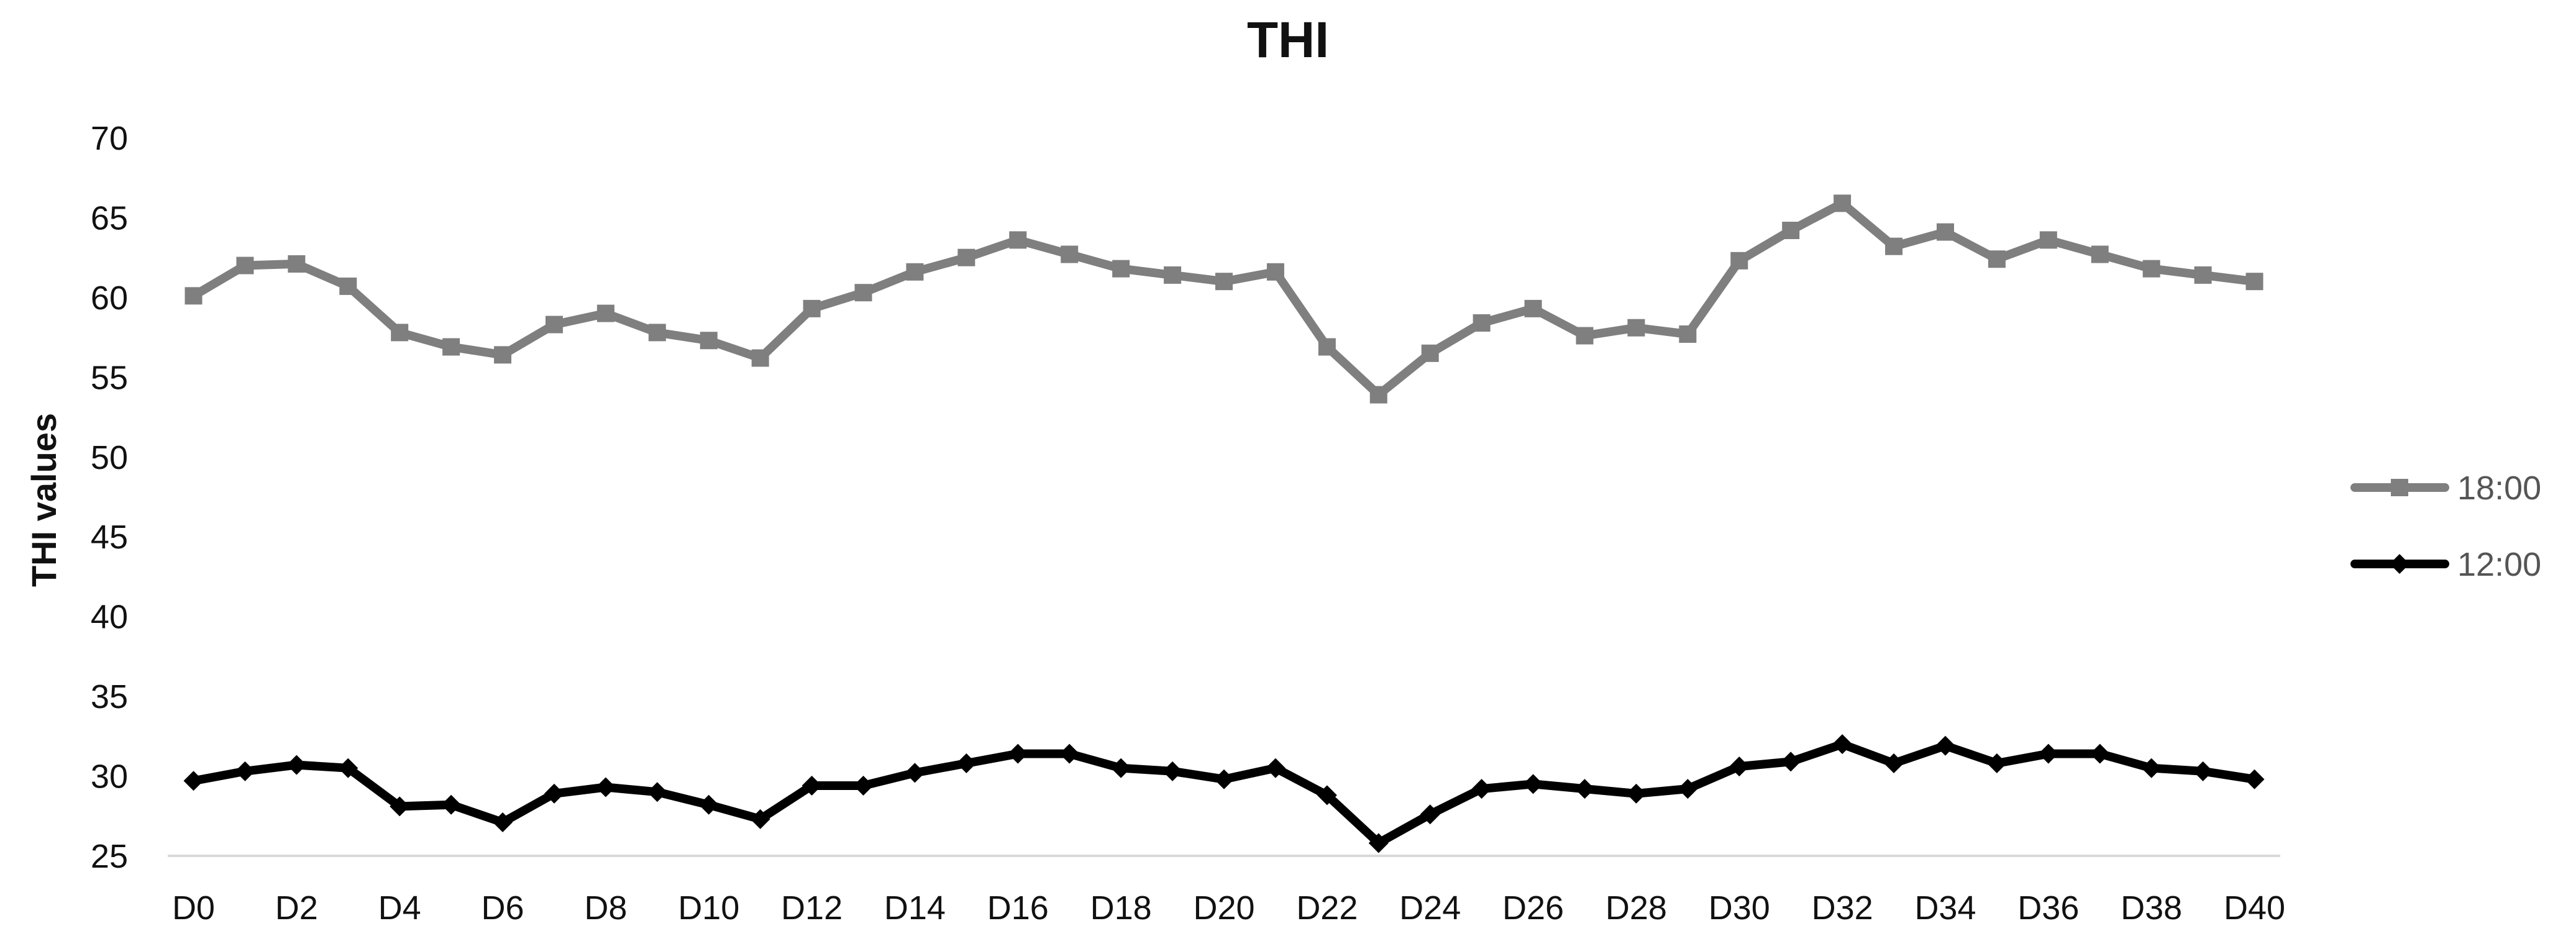  I want to click on y-tick-label: 65, so click(109, 218).